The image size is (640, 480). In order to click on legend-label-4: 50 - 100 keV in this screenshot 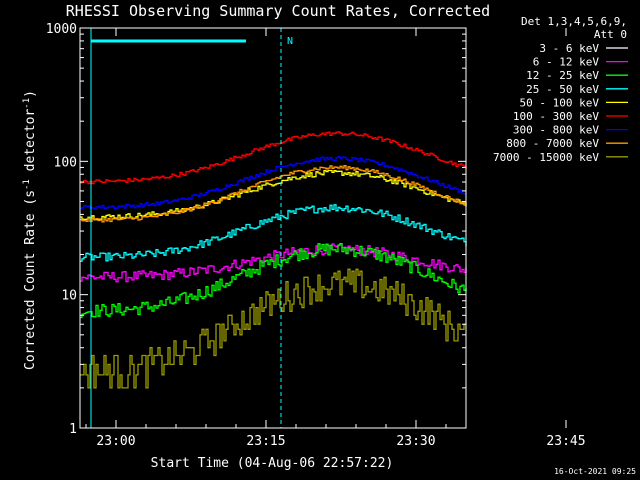, I will do `click(560, 102)`.